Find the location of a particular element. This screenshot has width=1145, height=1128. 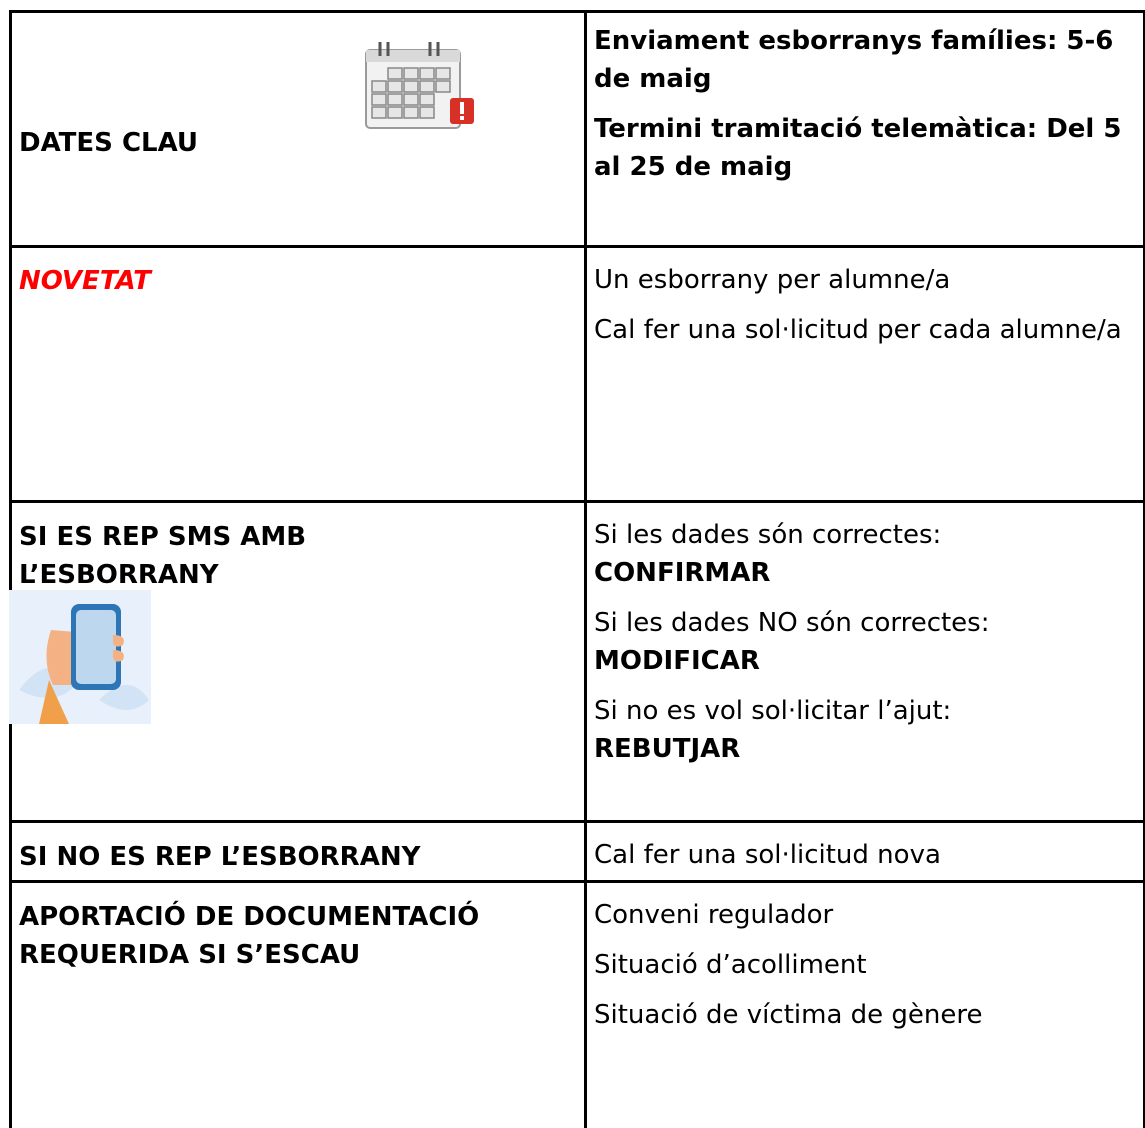

action: REBUTJAR is located at coordinates (667, 749).